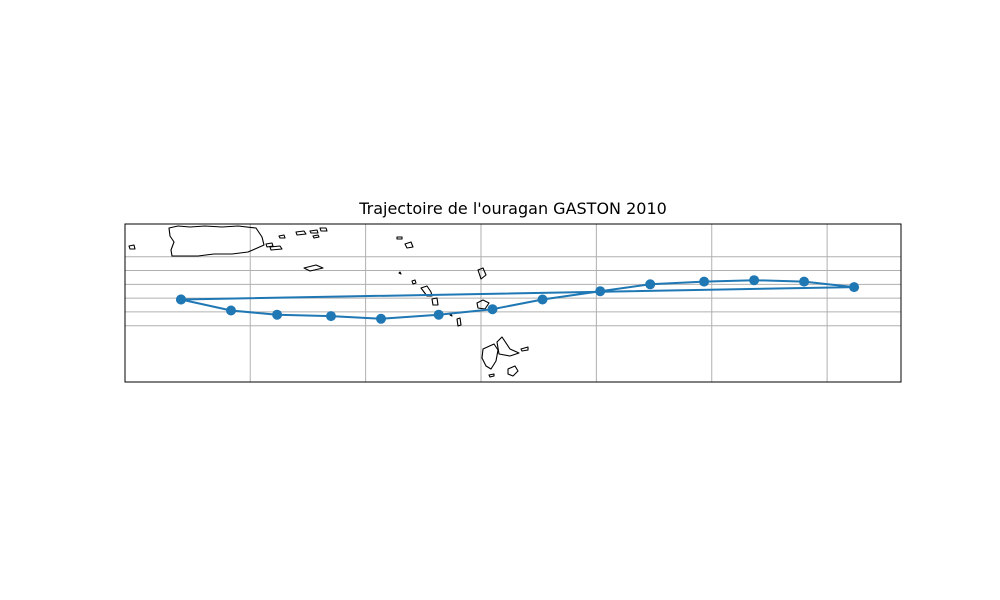 Image resolution: width=1000 pixels, height=600 pixels. I want to click on puerto-rico-coastline, so click(216, 241).